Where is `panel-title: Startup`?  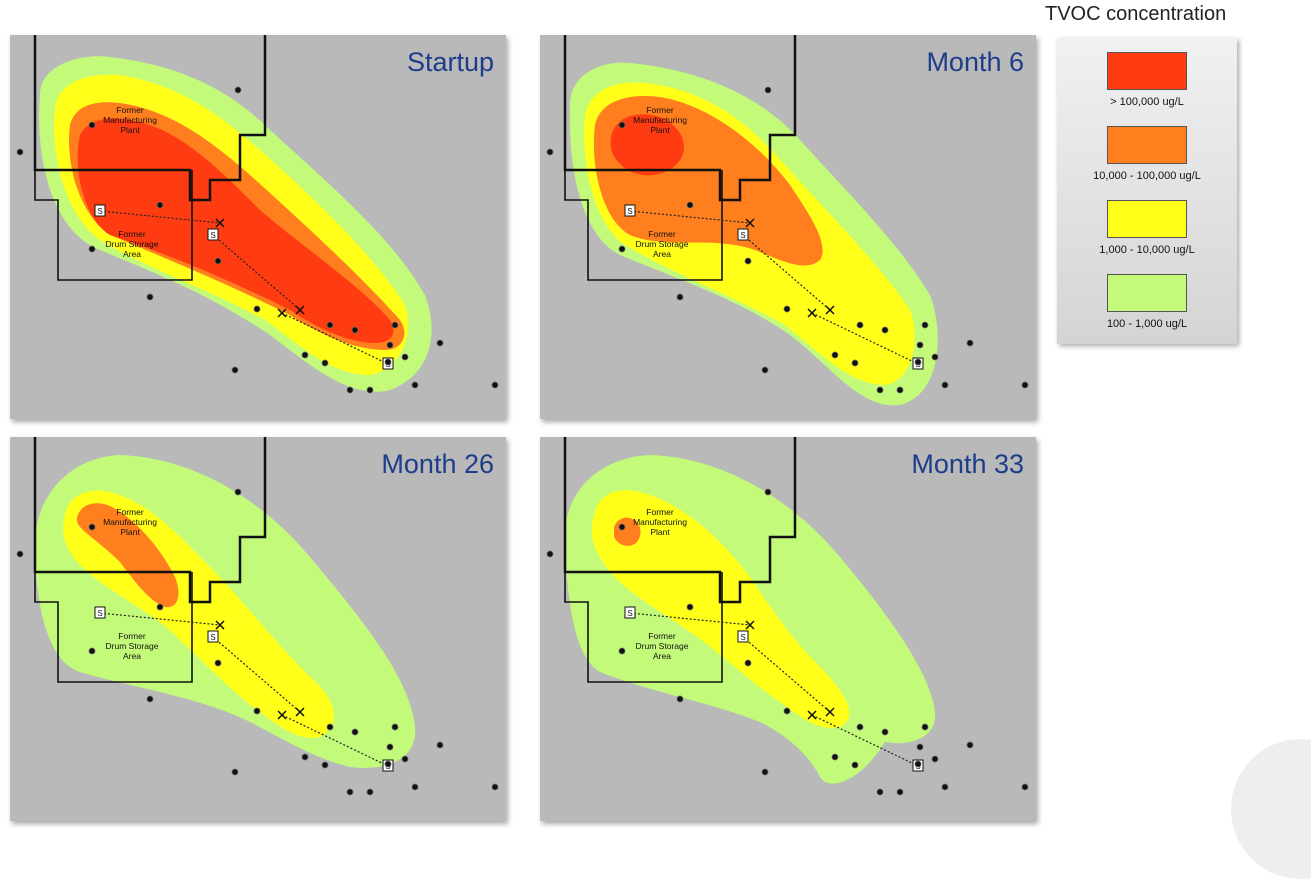 panel-title: Startup is located at coordinates (450, 62).